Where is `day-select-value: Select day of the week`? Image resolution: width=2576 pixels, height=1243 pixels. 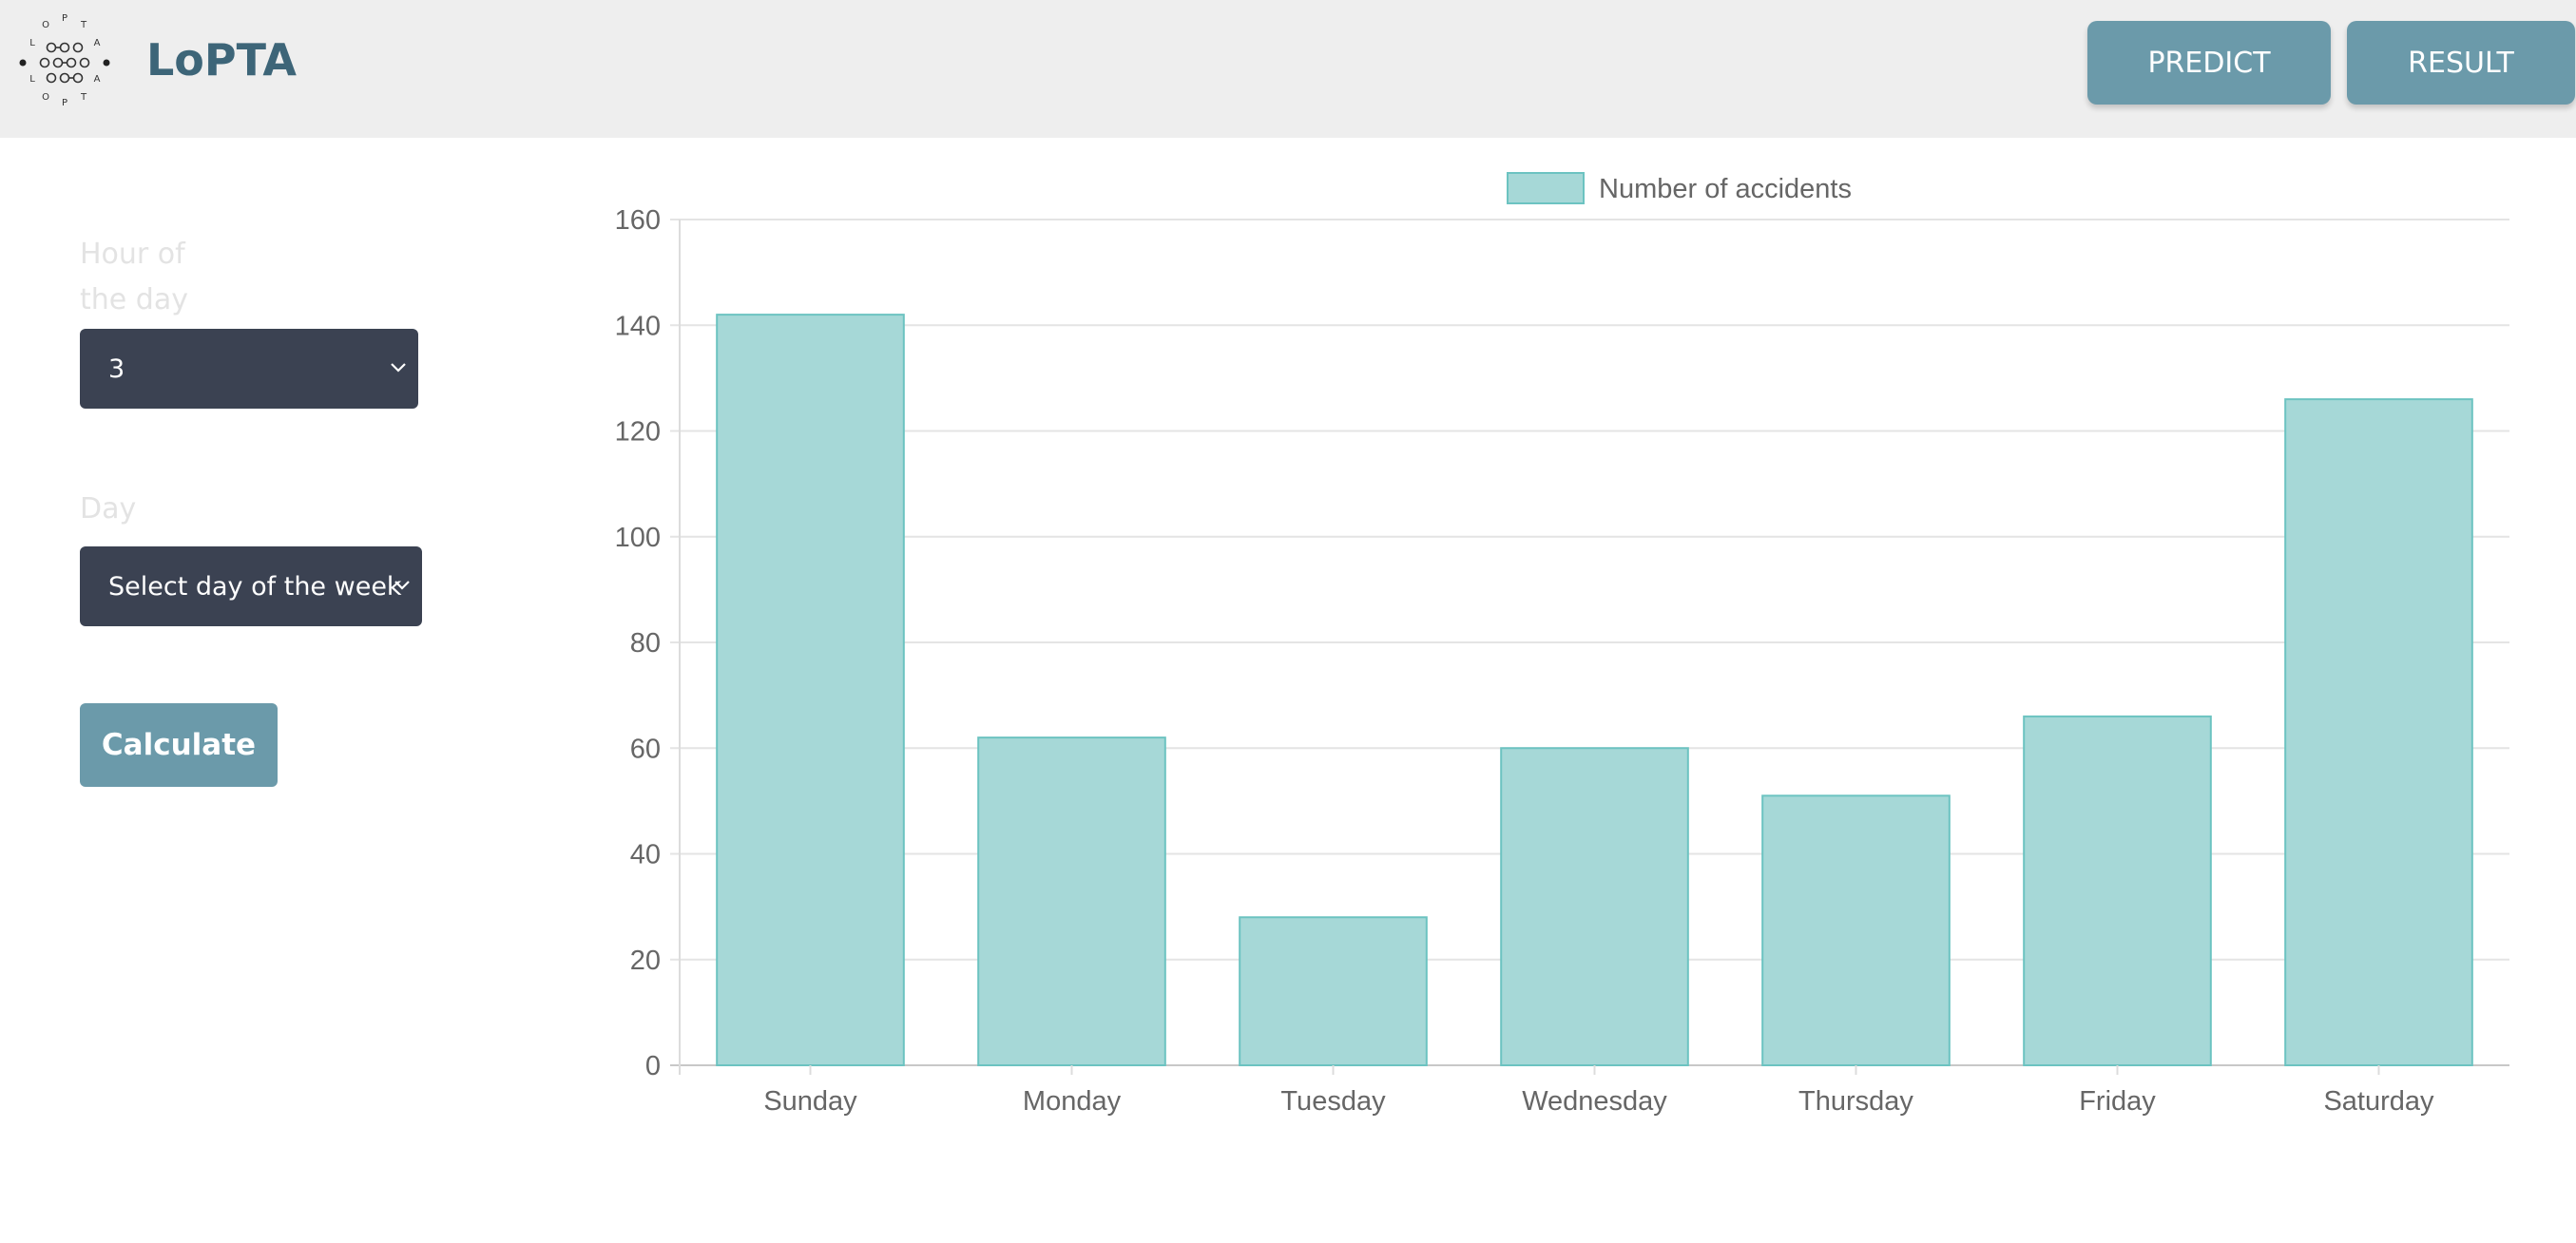
day-select-value: Select day of the week is located at coordinates (255, 586).